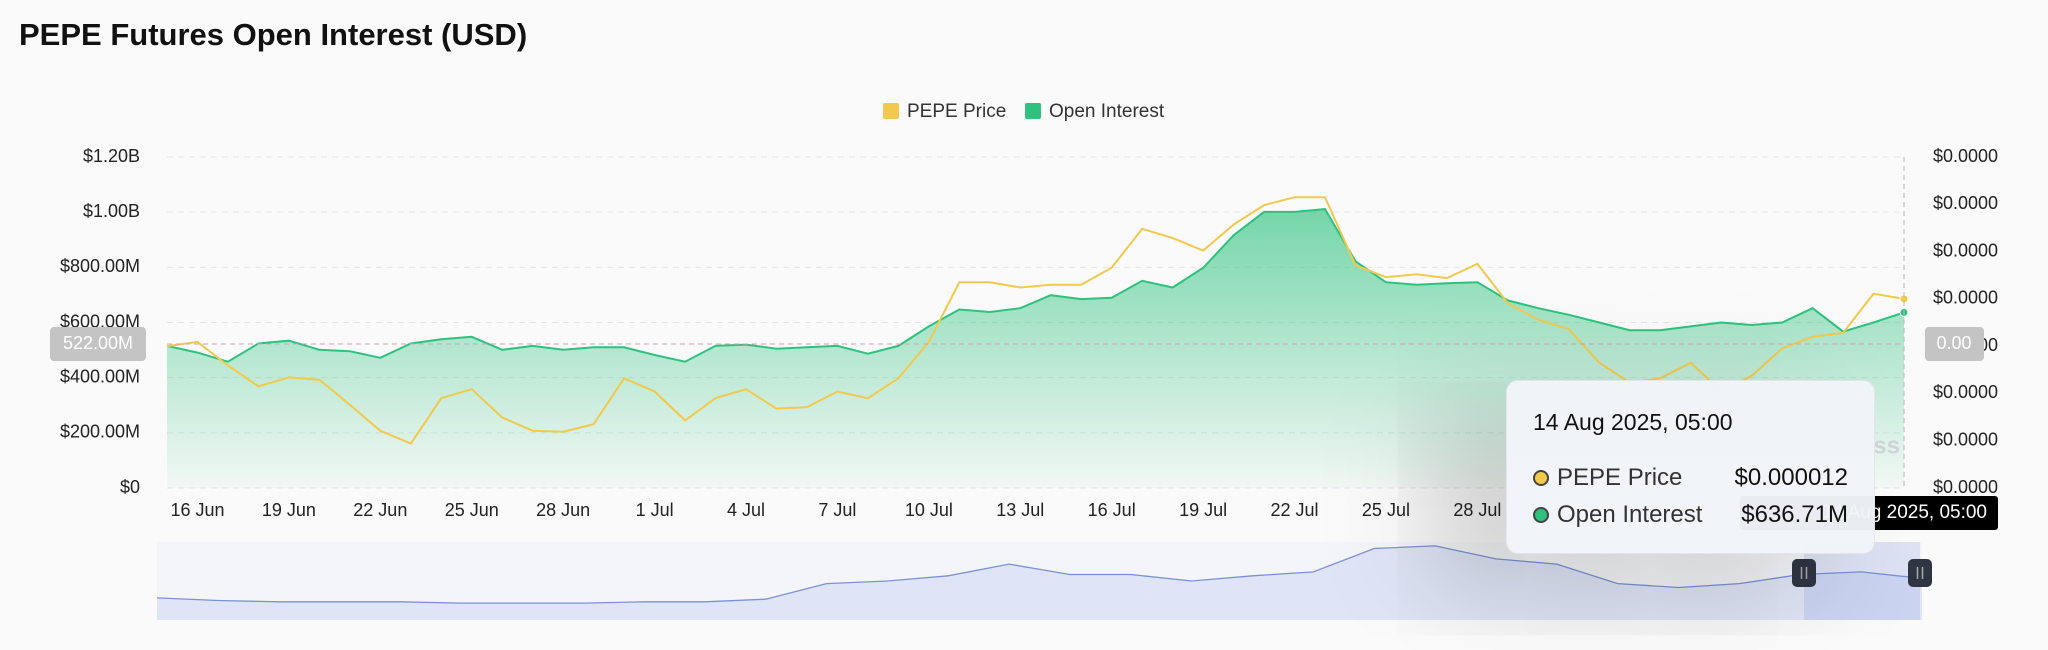 This screenshot has width=2048, height=650. What do you see at coordinates (289, 510) in the screenshot?
I see `x-tick-label: 19 Jun` at bounding box center [289, 510].